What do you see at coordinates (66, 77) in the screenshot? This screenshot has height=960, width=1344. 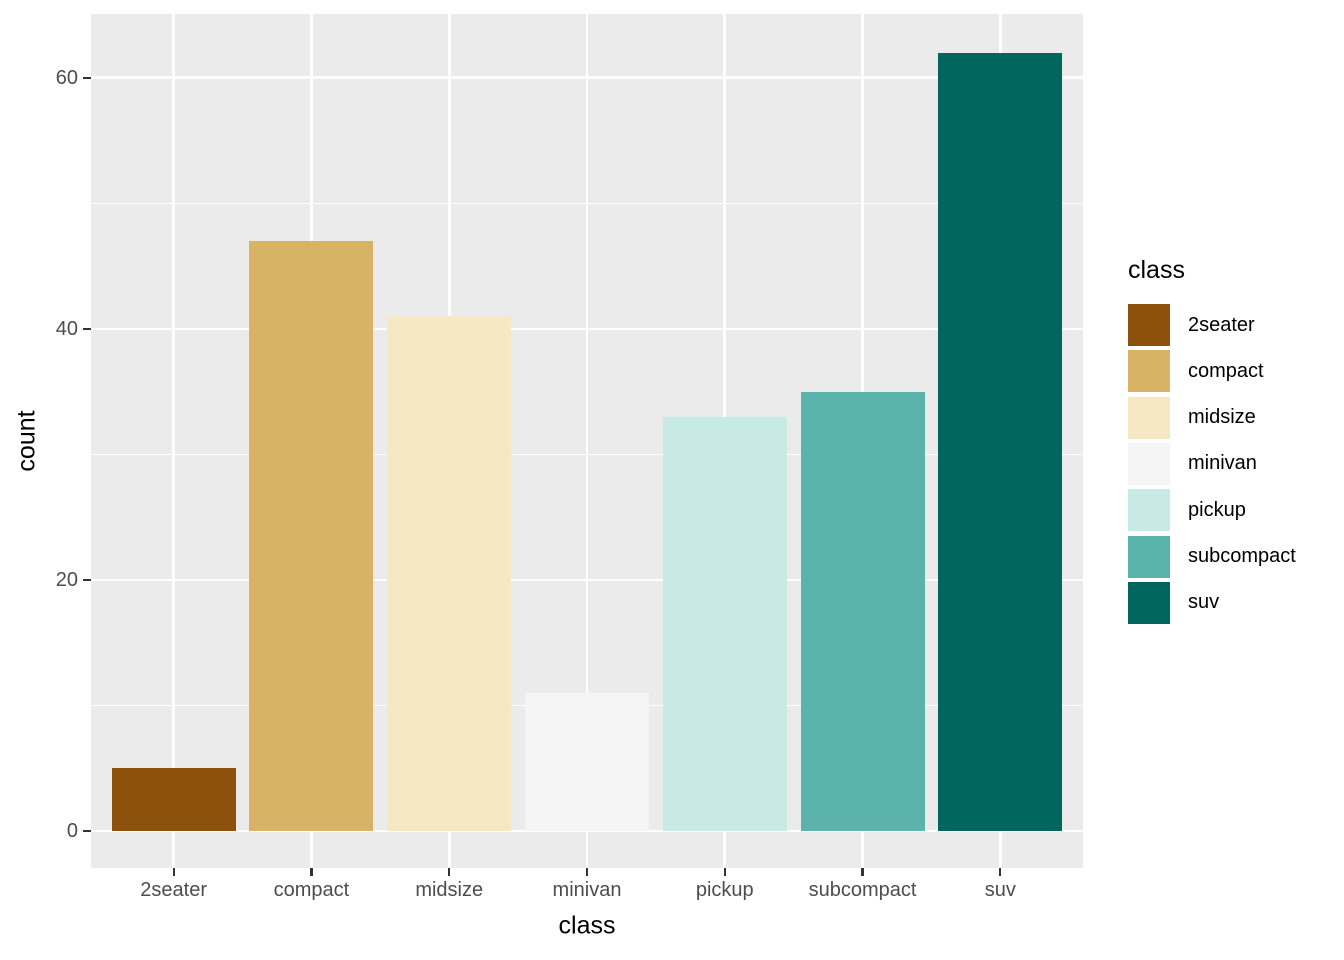 I see `y-tick-label: 60` at bounding box center [66, 77].